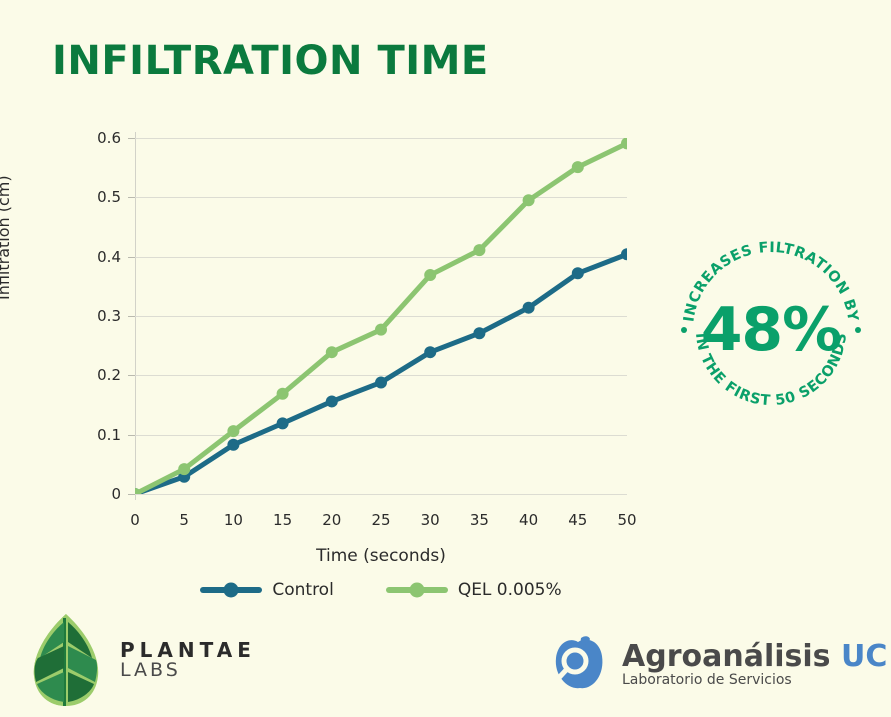 The height and width of the screenshot is (717, 891). I want to click on agro-name: Agroanálisis UC, so click(754, 656).